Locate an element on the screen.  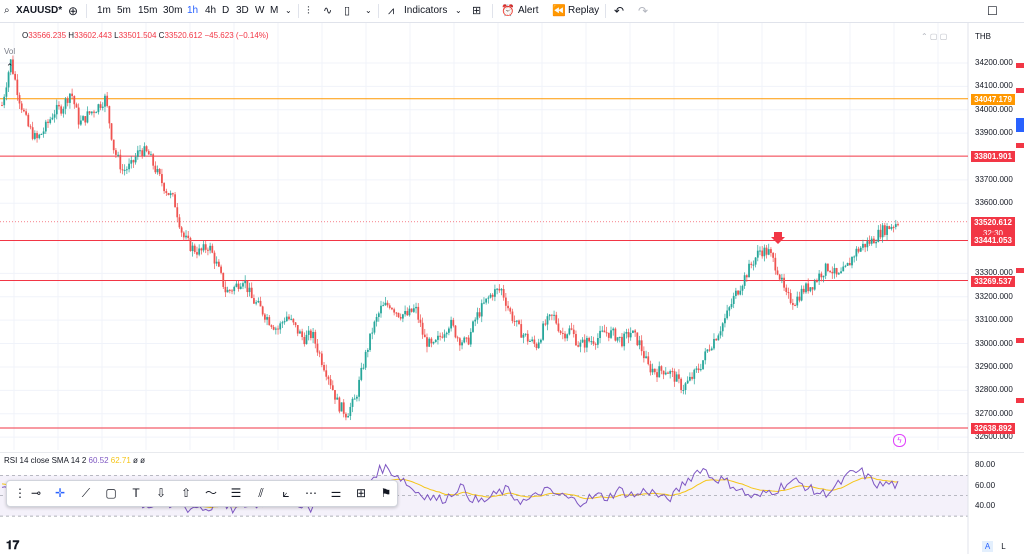
ohlc-value-c: 33520.612 is located at coordinates (183, 35).